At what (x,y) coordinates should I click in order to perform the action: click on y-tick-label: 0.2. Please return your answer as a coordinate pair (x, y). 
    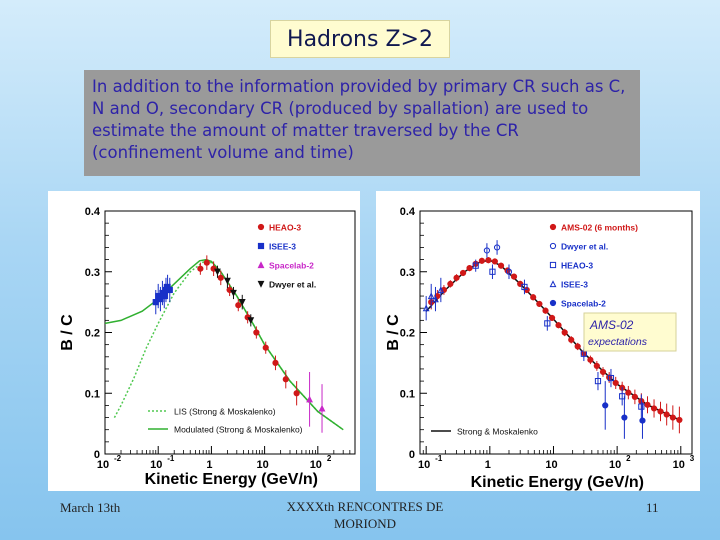
    Looking at the image, I should click on (407, 334).